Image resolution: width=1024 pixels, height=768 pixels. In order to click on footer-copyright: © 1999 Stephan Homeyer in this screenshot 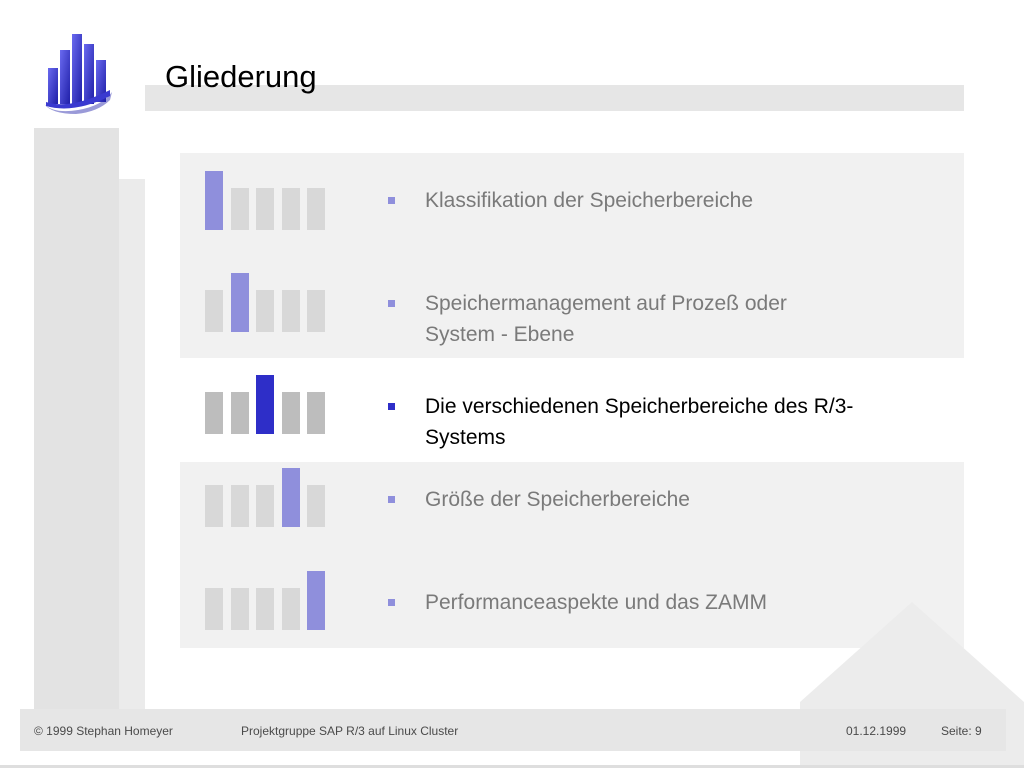, I will do `click(103, 731)`.